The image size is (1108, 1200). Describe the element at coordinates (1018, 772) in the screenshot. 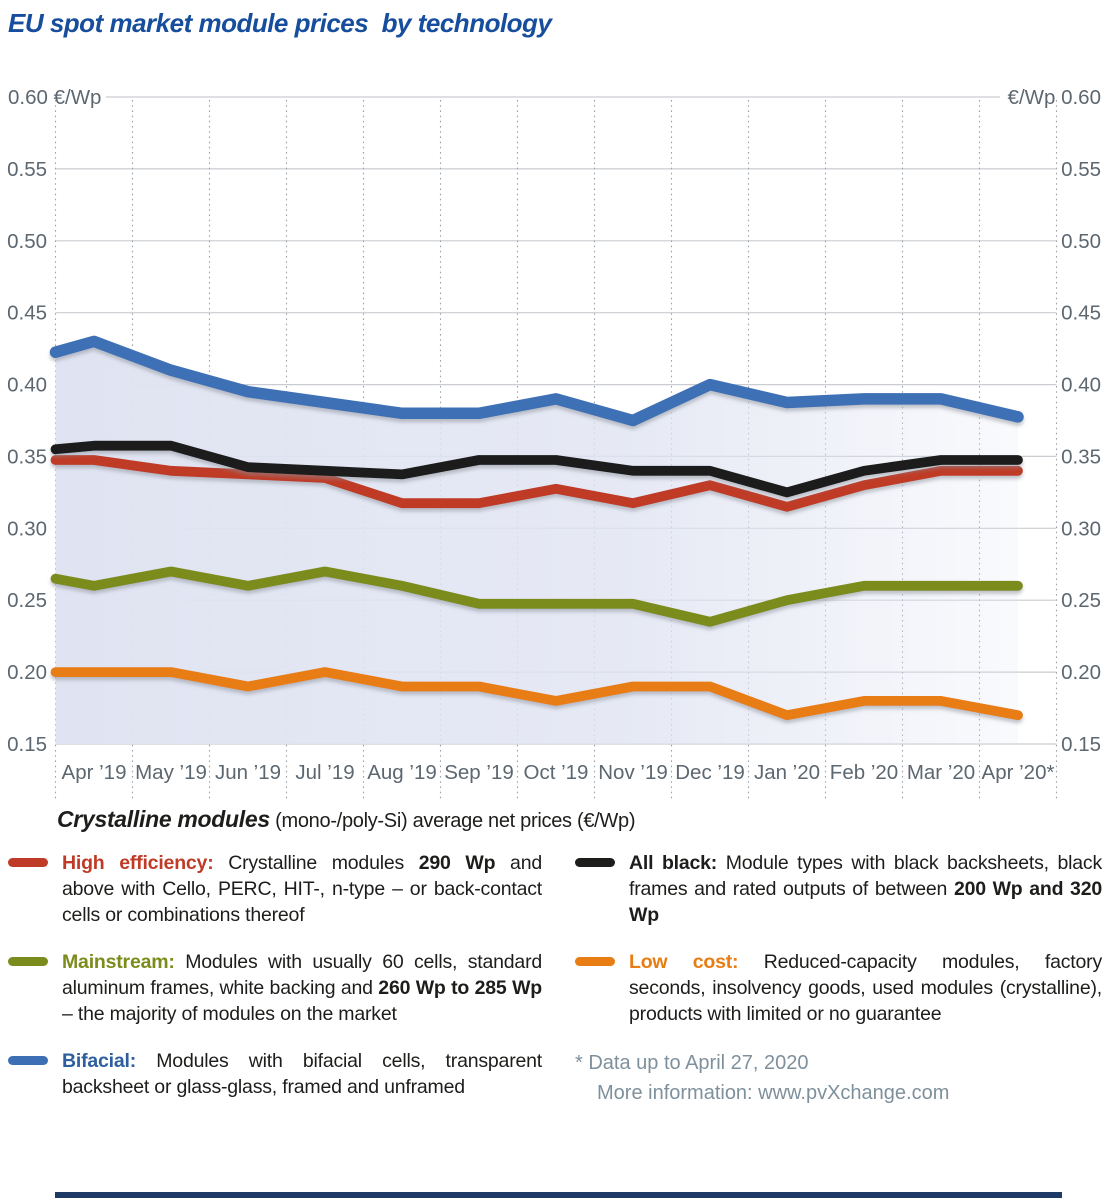

I see `svg-text: Apr ’20*` at that location.